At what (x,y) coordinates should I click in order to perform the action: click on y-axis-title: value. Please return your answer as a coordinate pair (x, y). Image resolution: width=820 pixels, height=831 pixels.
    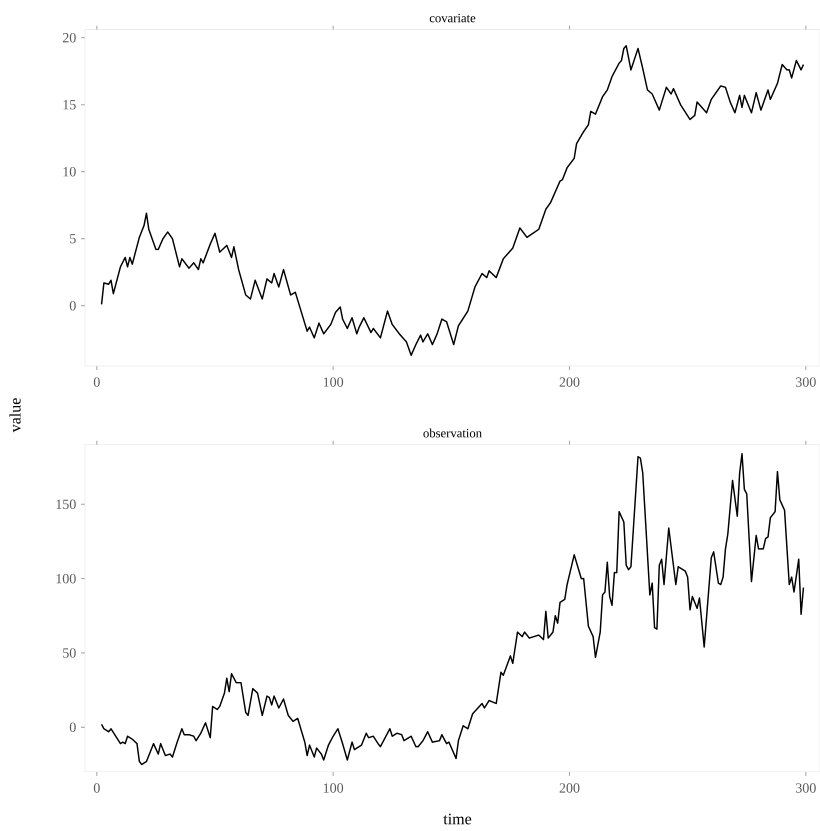
    Looking at the image, I should click on (15, 415).